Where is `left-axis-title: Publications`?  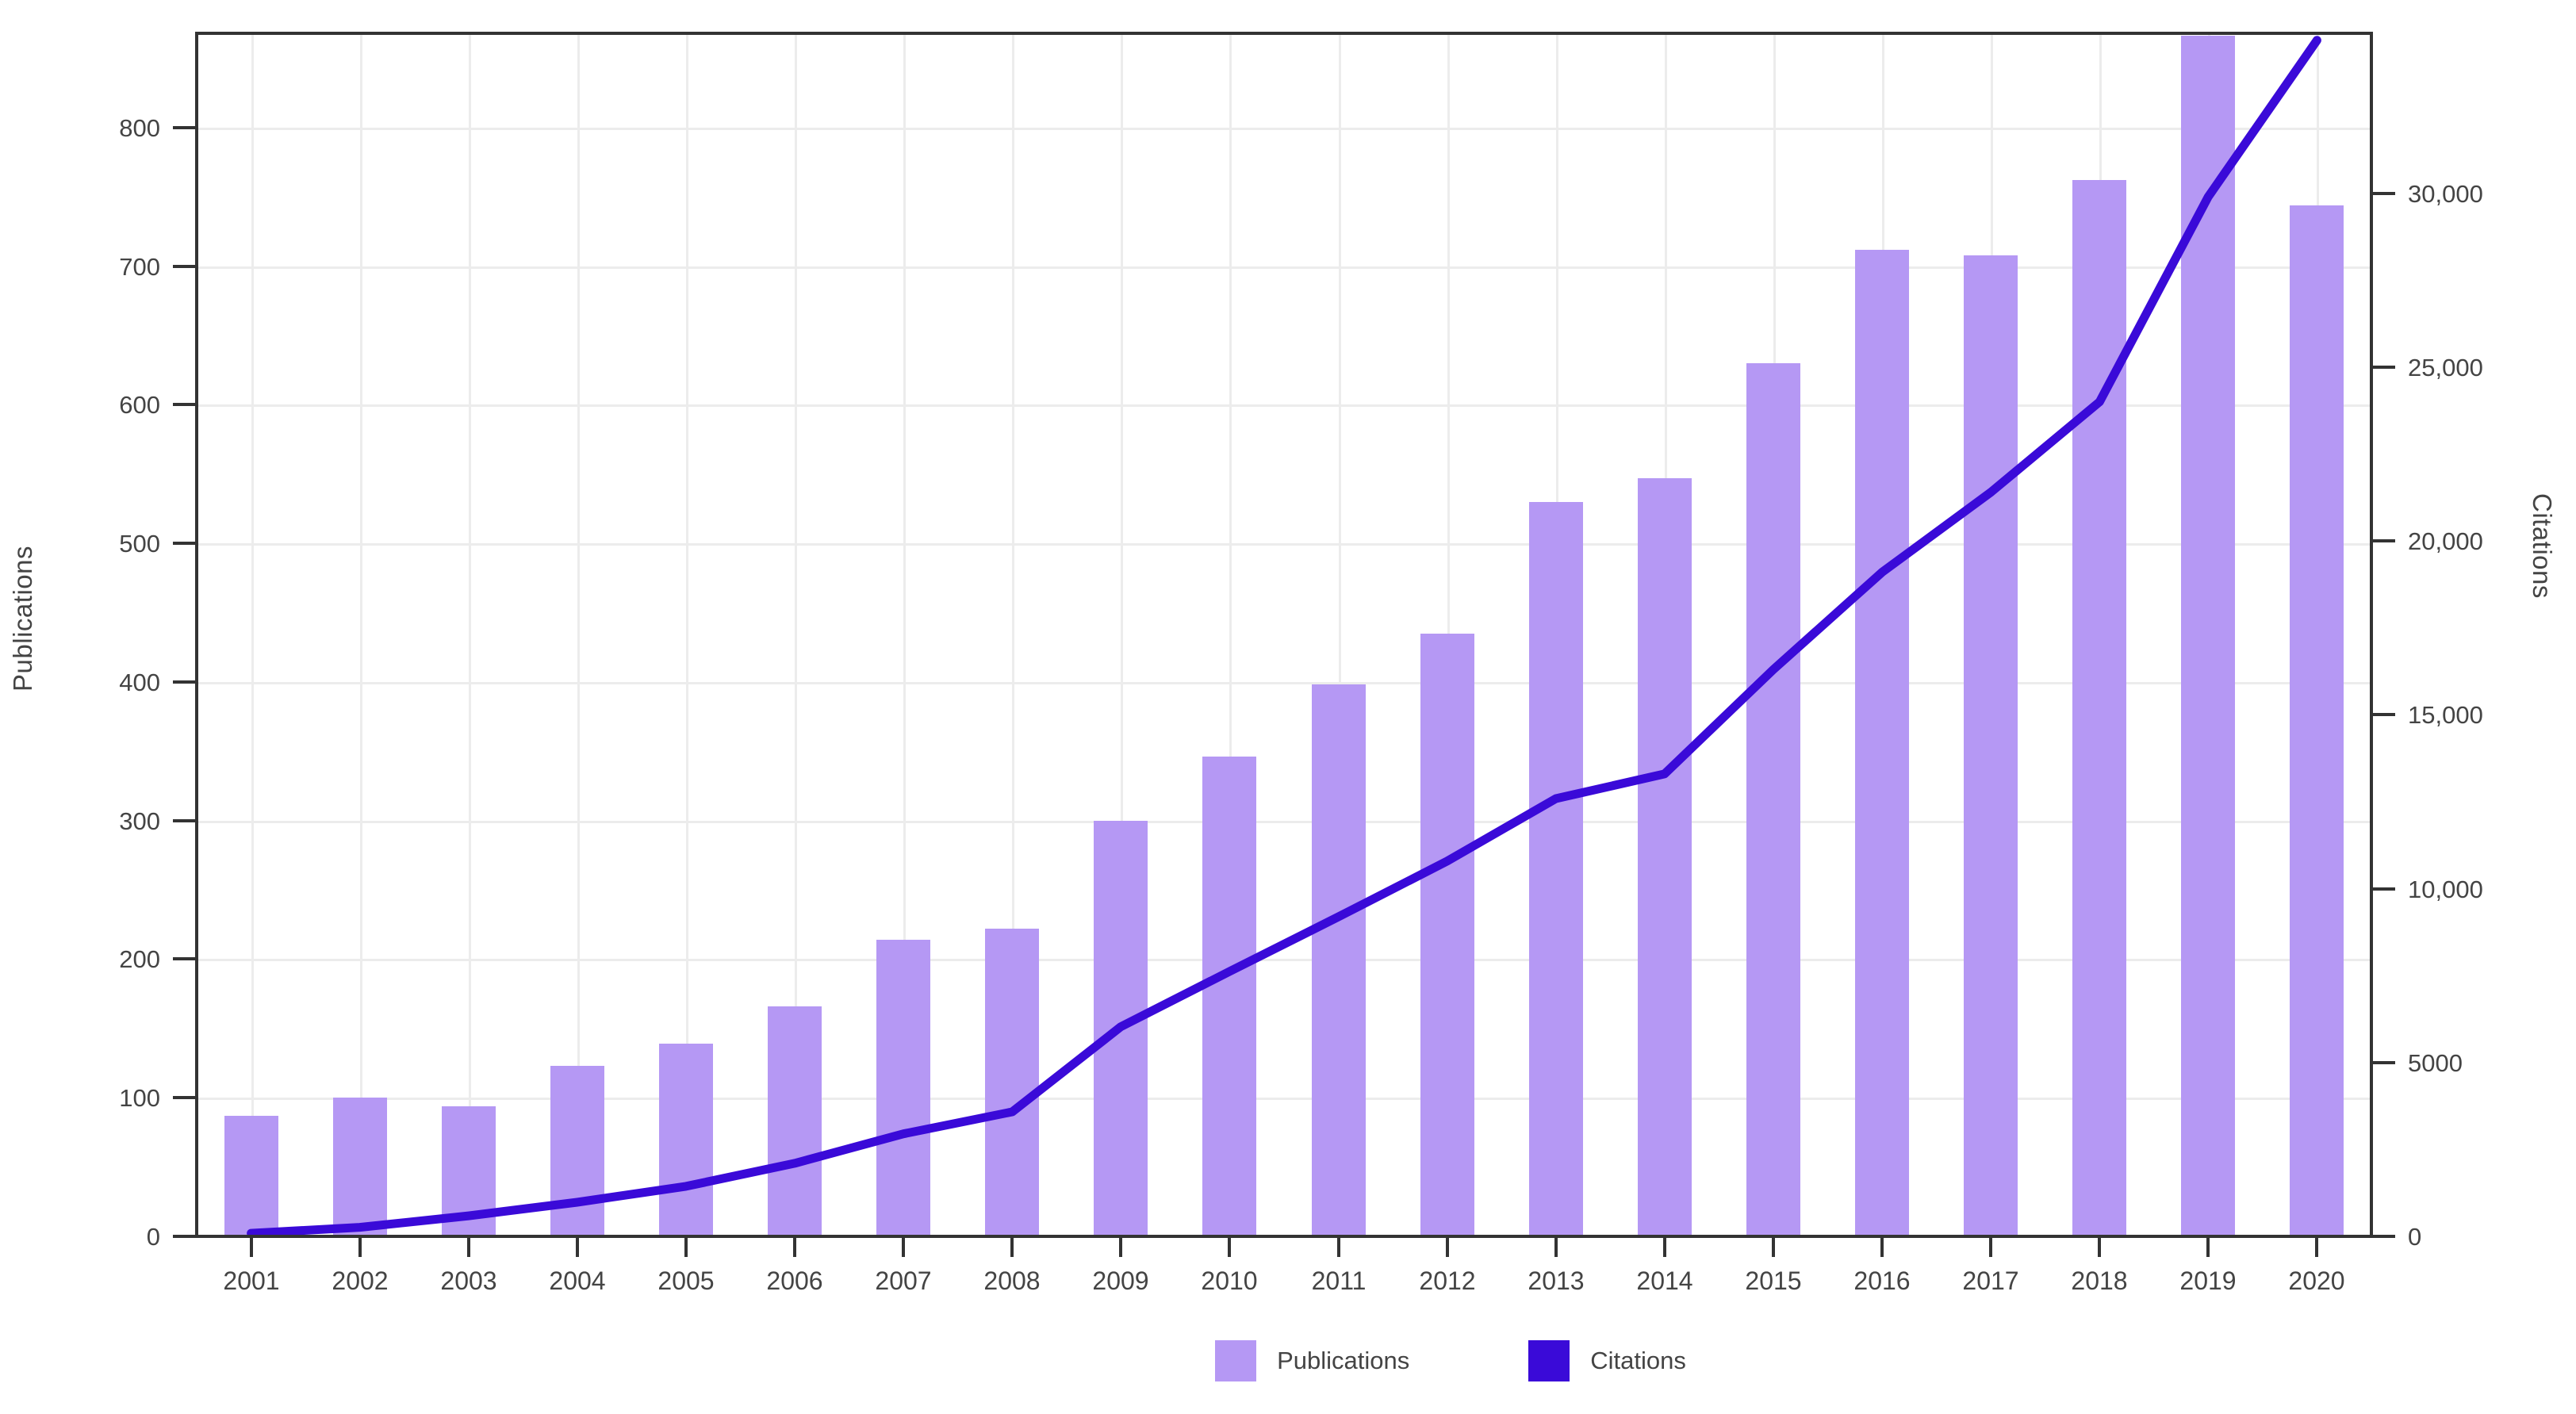
left-axis-title: Publications is located at coordinates (22, 619).